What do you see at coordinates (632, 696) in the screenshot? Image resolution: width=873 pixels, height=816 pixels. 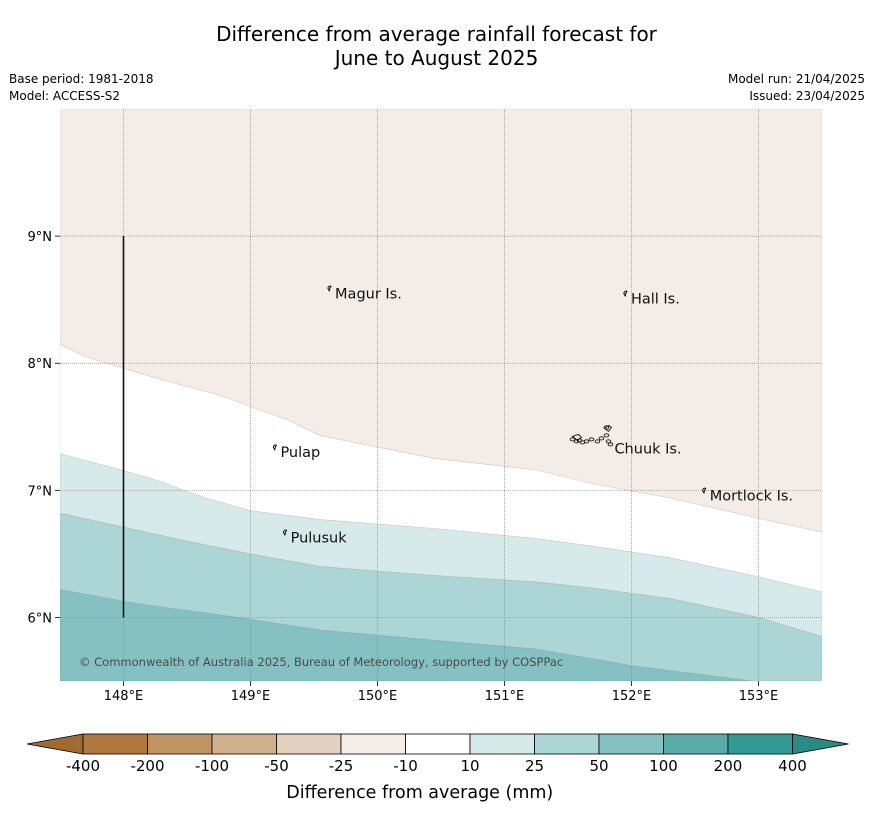 I see `lon-tick-label-4: 152°E` at bounding box center [632, 696].